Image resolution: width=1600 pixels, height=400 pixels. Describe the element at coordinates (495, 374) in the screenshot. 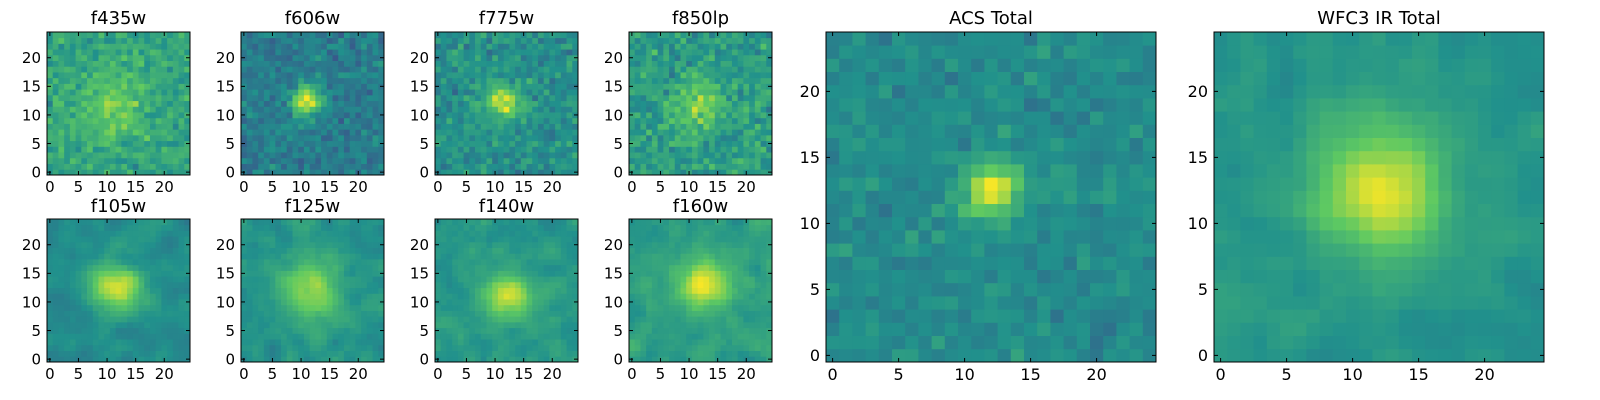

I see `x-tick-label: 10` at that location.